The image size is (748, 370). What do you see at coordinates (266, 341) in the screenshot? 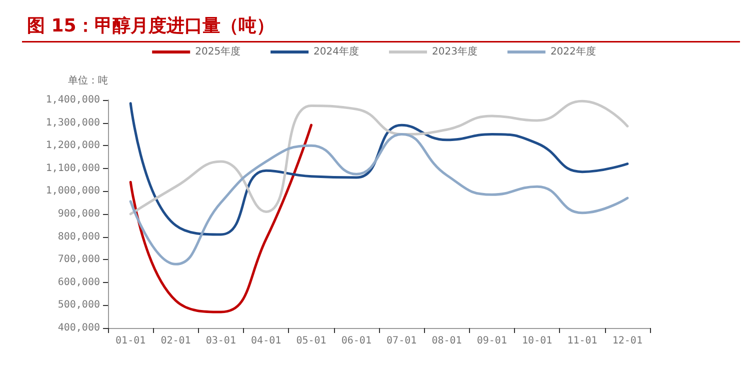
I see `x-tick-label: 04-01` at bounding box center [266, 341].